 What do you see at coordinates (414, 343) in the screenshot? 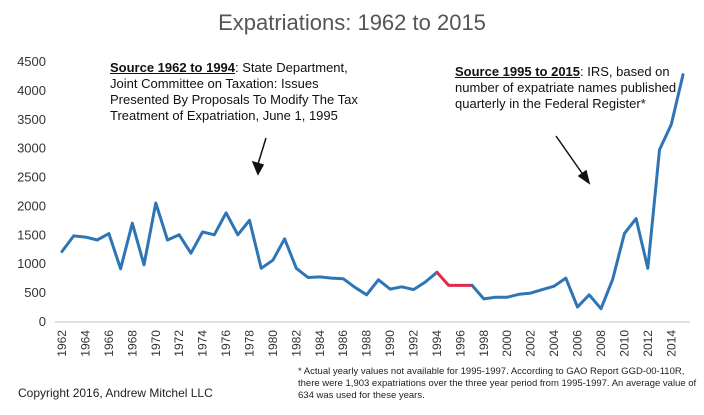
I see `x-tick-label: 1992` at bounding box center [414, 343].